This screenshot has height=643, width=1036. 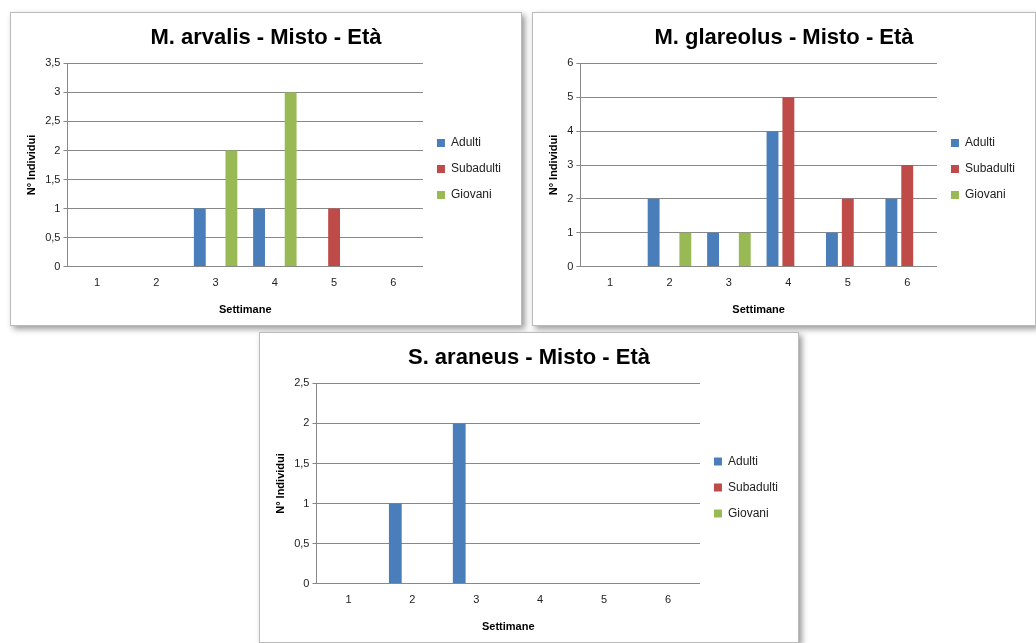 What do you see at coordinates (266, 37) in the screenshot?
I see `chart-title: M. arvalis - Misto - Età` at bounding box center [266, 37].